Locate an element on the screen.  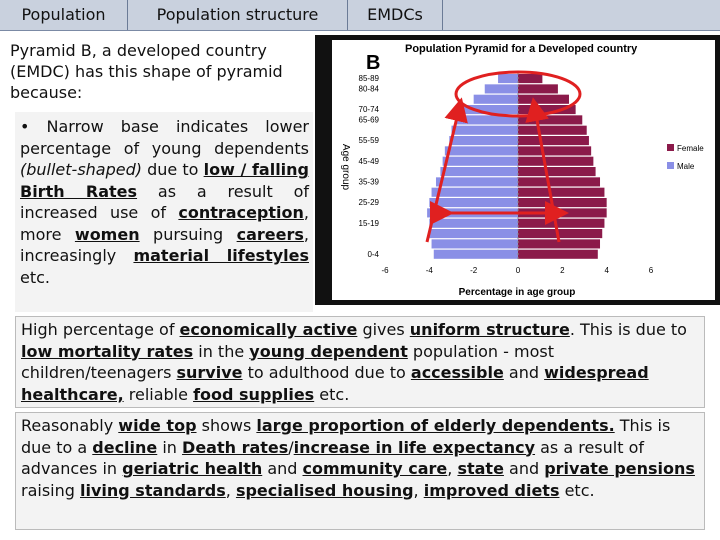
bullet-shape-note: (bullet-shaped) is located at coordinates (81, 169).